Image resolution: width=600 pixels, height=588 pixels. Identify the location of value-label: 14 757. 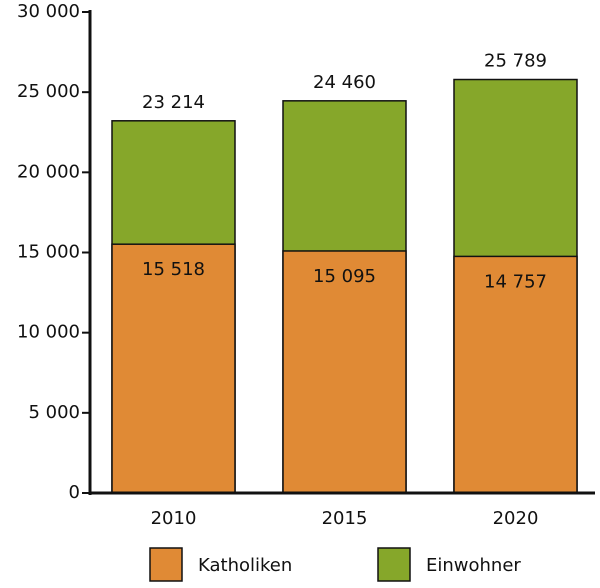
(515, 281).